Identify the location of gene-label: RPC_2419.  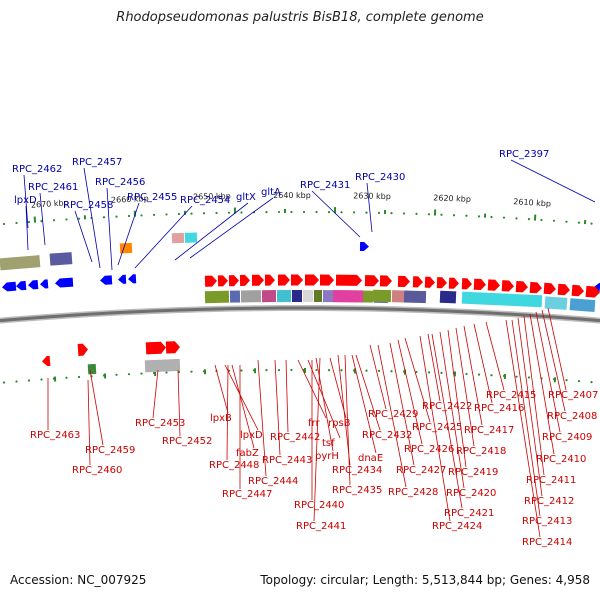
(473, 472).